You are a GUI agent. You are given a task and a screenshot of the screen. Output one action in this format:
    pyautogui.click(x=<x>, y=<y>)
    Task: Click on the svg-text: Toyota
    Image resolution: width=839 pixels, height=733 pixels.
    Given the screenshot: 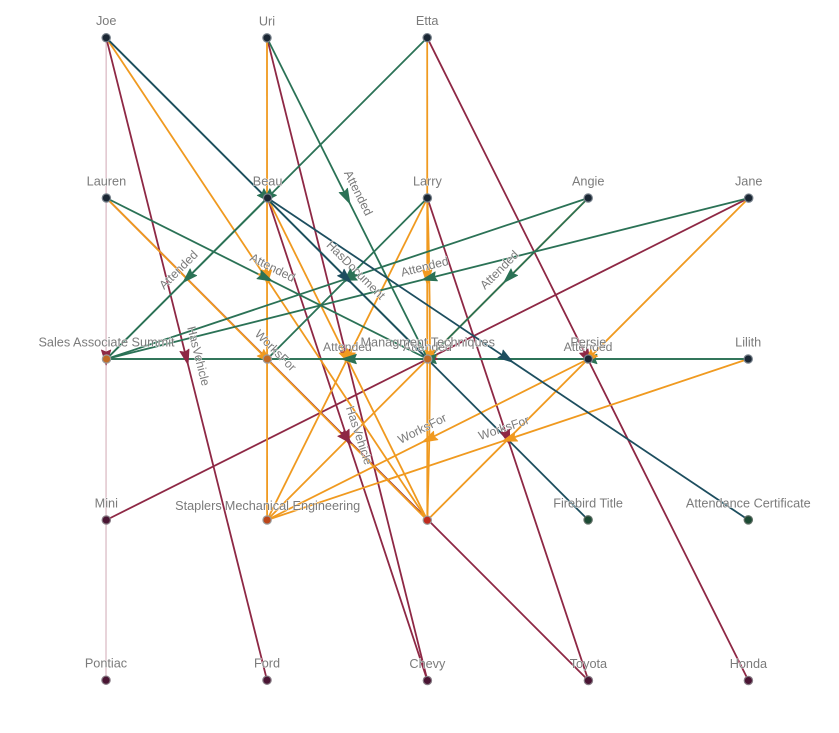 What is the action you would take?
    pyautogui.click(x=589, y=664)
    